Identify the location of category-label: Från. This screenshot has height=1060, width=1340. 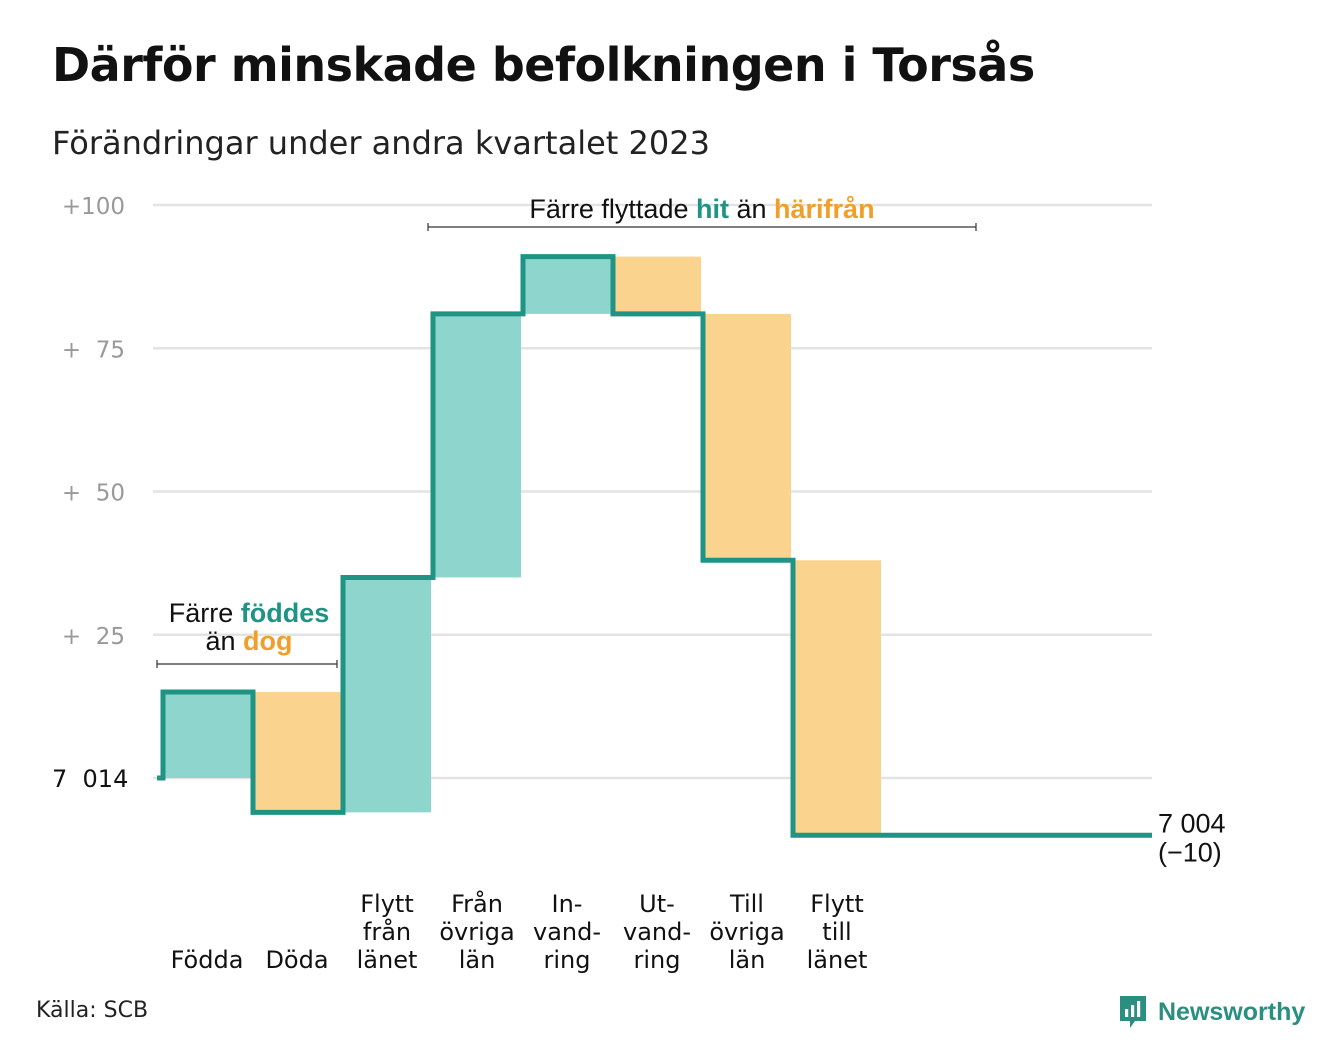
(477, 903).